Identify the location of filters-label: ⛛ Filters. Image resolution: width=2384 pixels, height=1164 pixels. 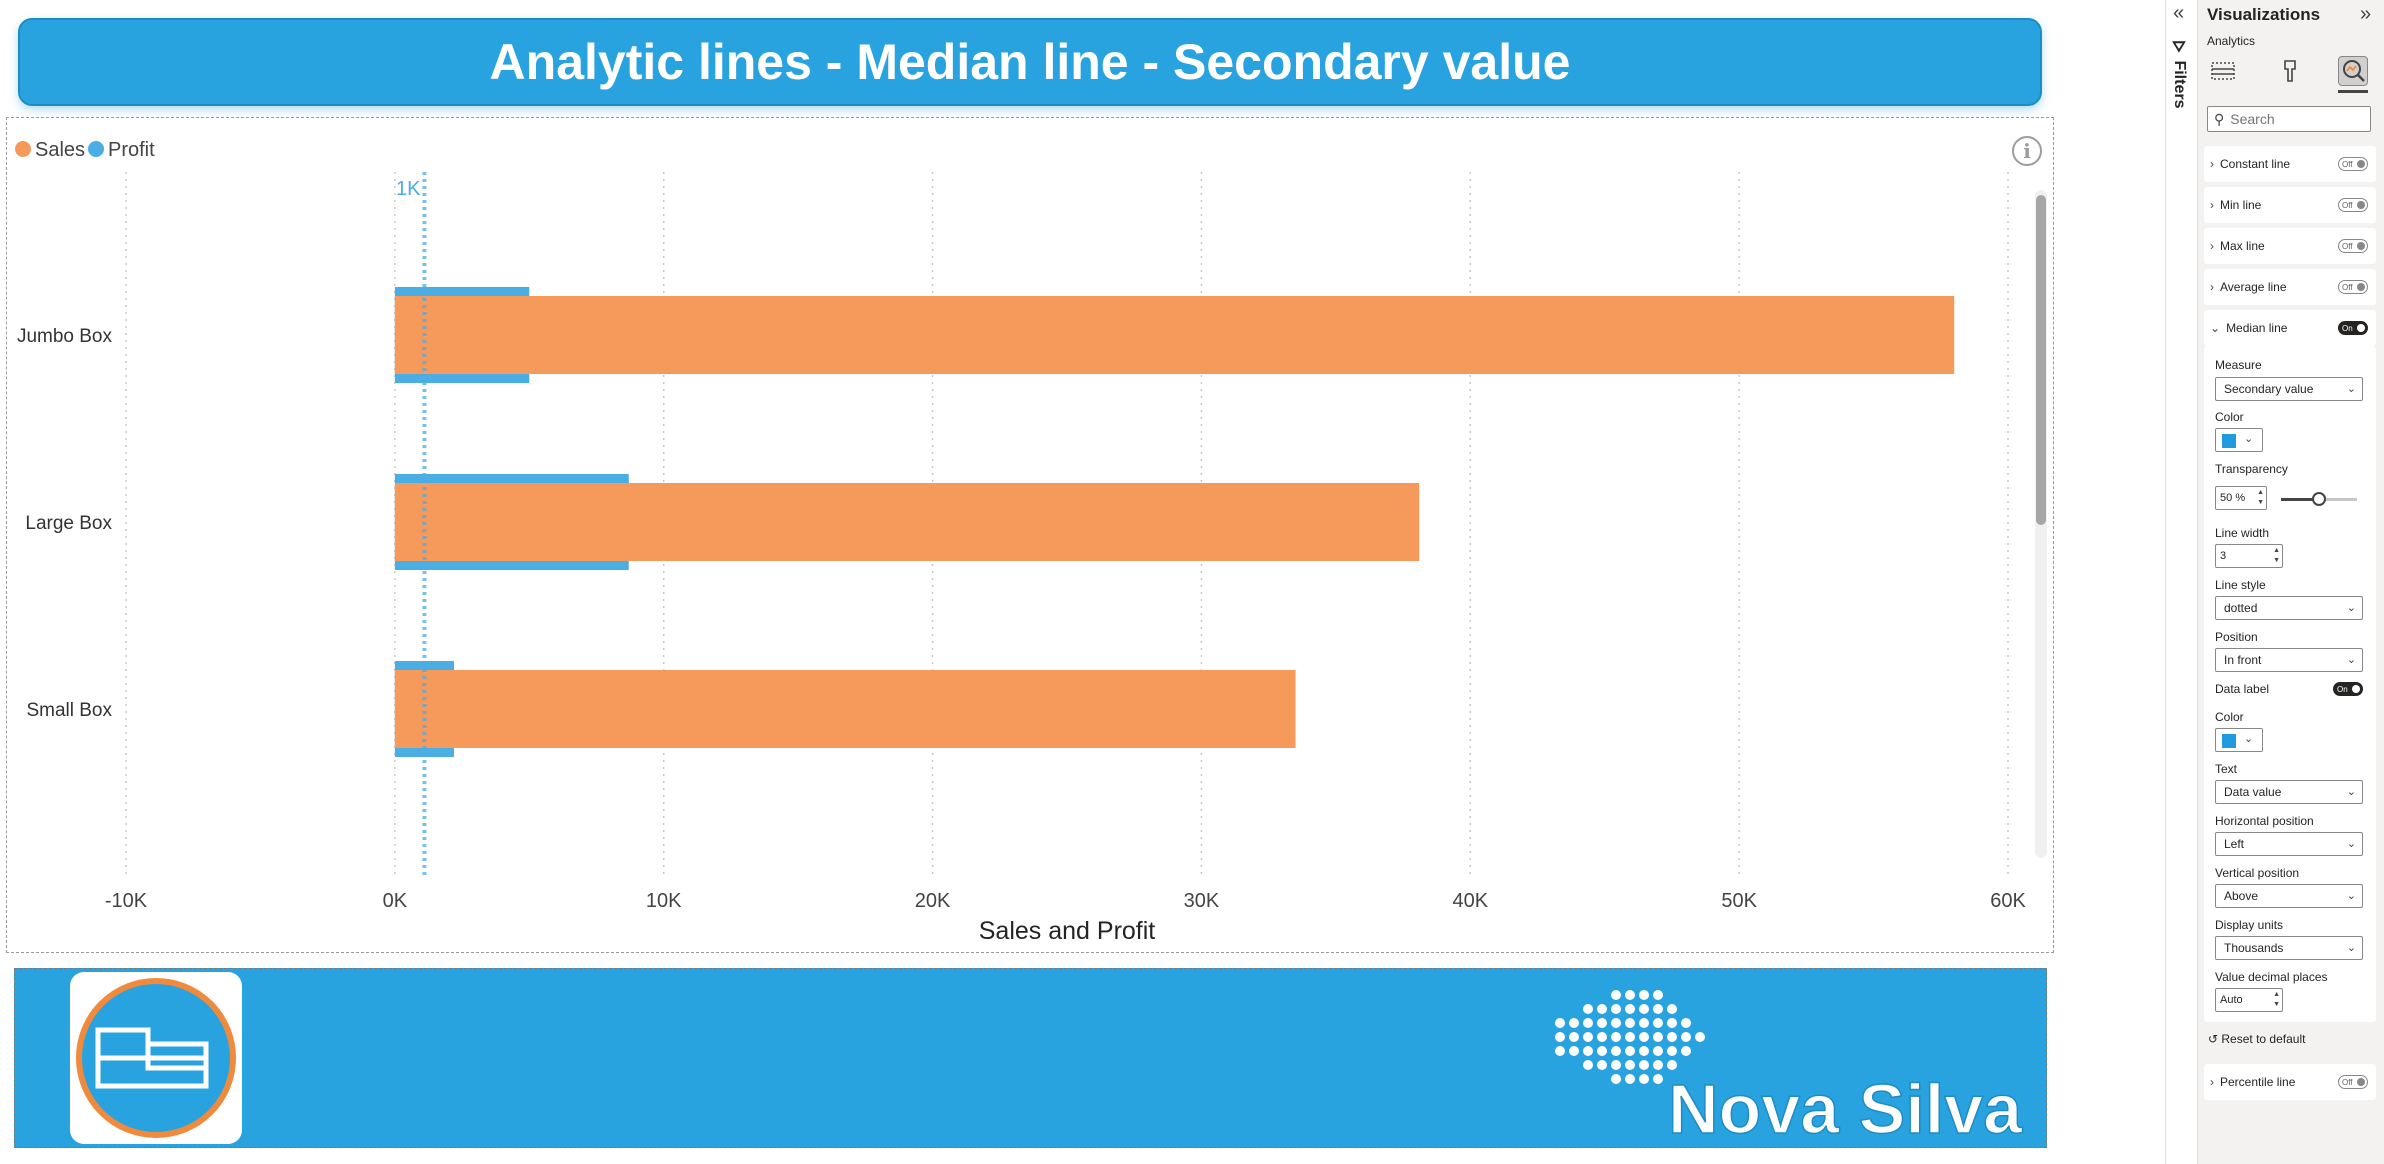
(2179, 74).